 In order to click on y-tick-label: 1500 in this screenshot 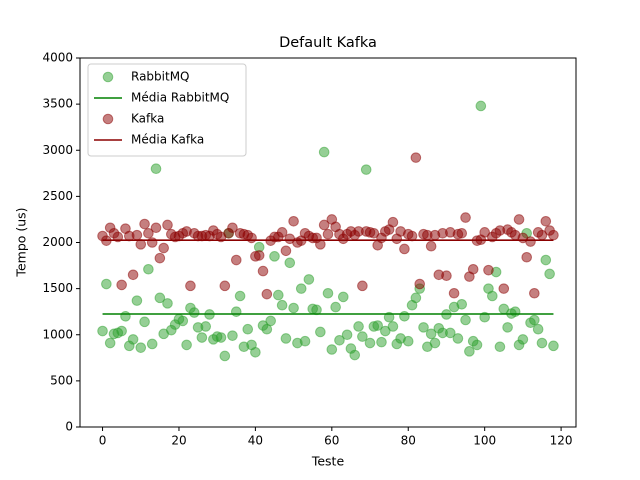, I will do `click(57, 288)`.